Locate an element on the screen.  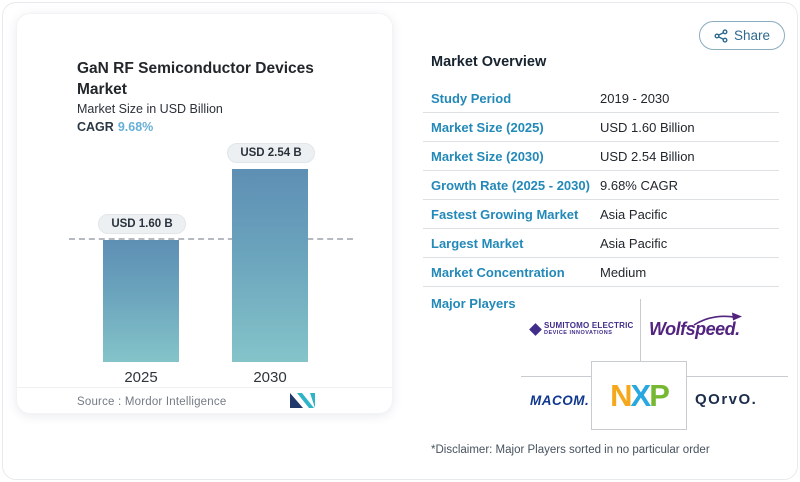
row-label: Fastest Growing Market is located at coordinates (505, 214).